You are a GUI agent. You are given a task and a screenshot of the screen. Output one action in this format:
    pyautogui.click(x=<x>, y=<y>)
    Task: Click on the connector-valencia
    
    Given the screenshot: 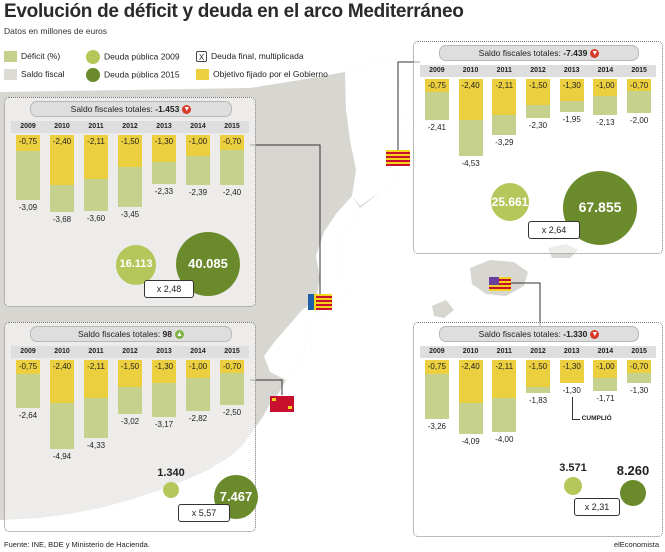 What is the action you would take?
    pyautogui.click(x=285, y=222)
    